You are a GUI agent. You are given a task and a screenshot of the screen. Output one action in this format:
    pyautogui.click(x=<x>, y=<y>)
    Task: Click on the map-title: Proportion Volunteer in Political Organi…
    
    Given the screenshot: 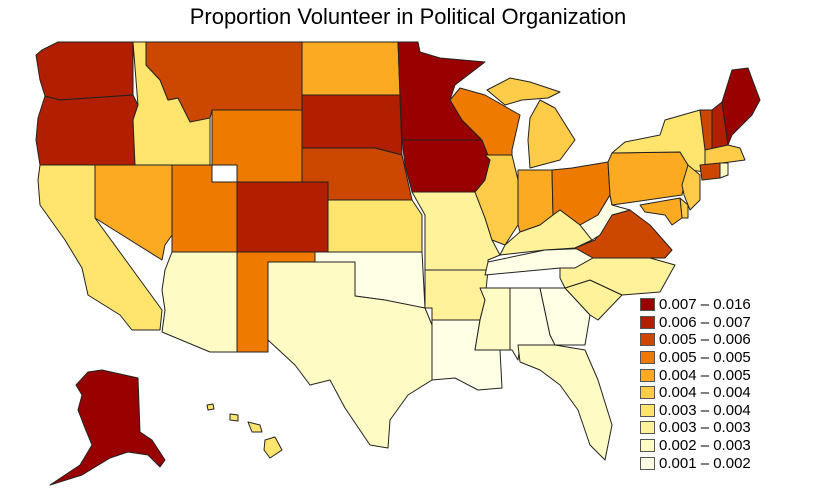 What is the action you would take?
    pyautogui.click(x=408, y=16)
    